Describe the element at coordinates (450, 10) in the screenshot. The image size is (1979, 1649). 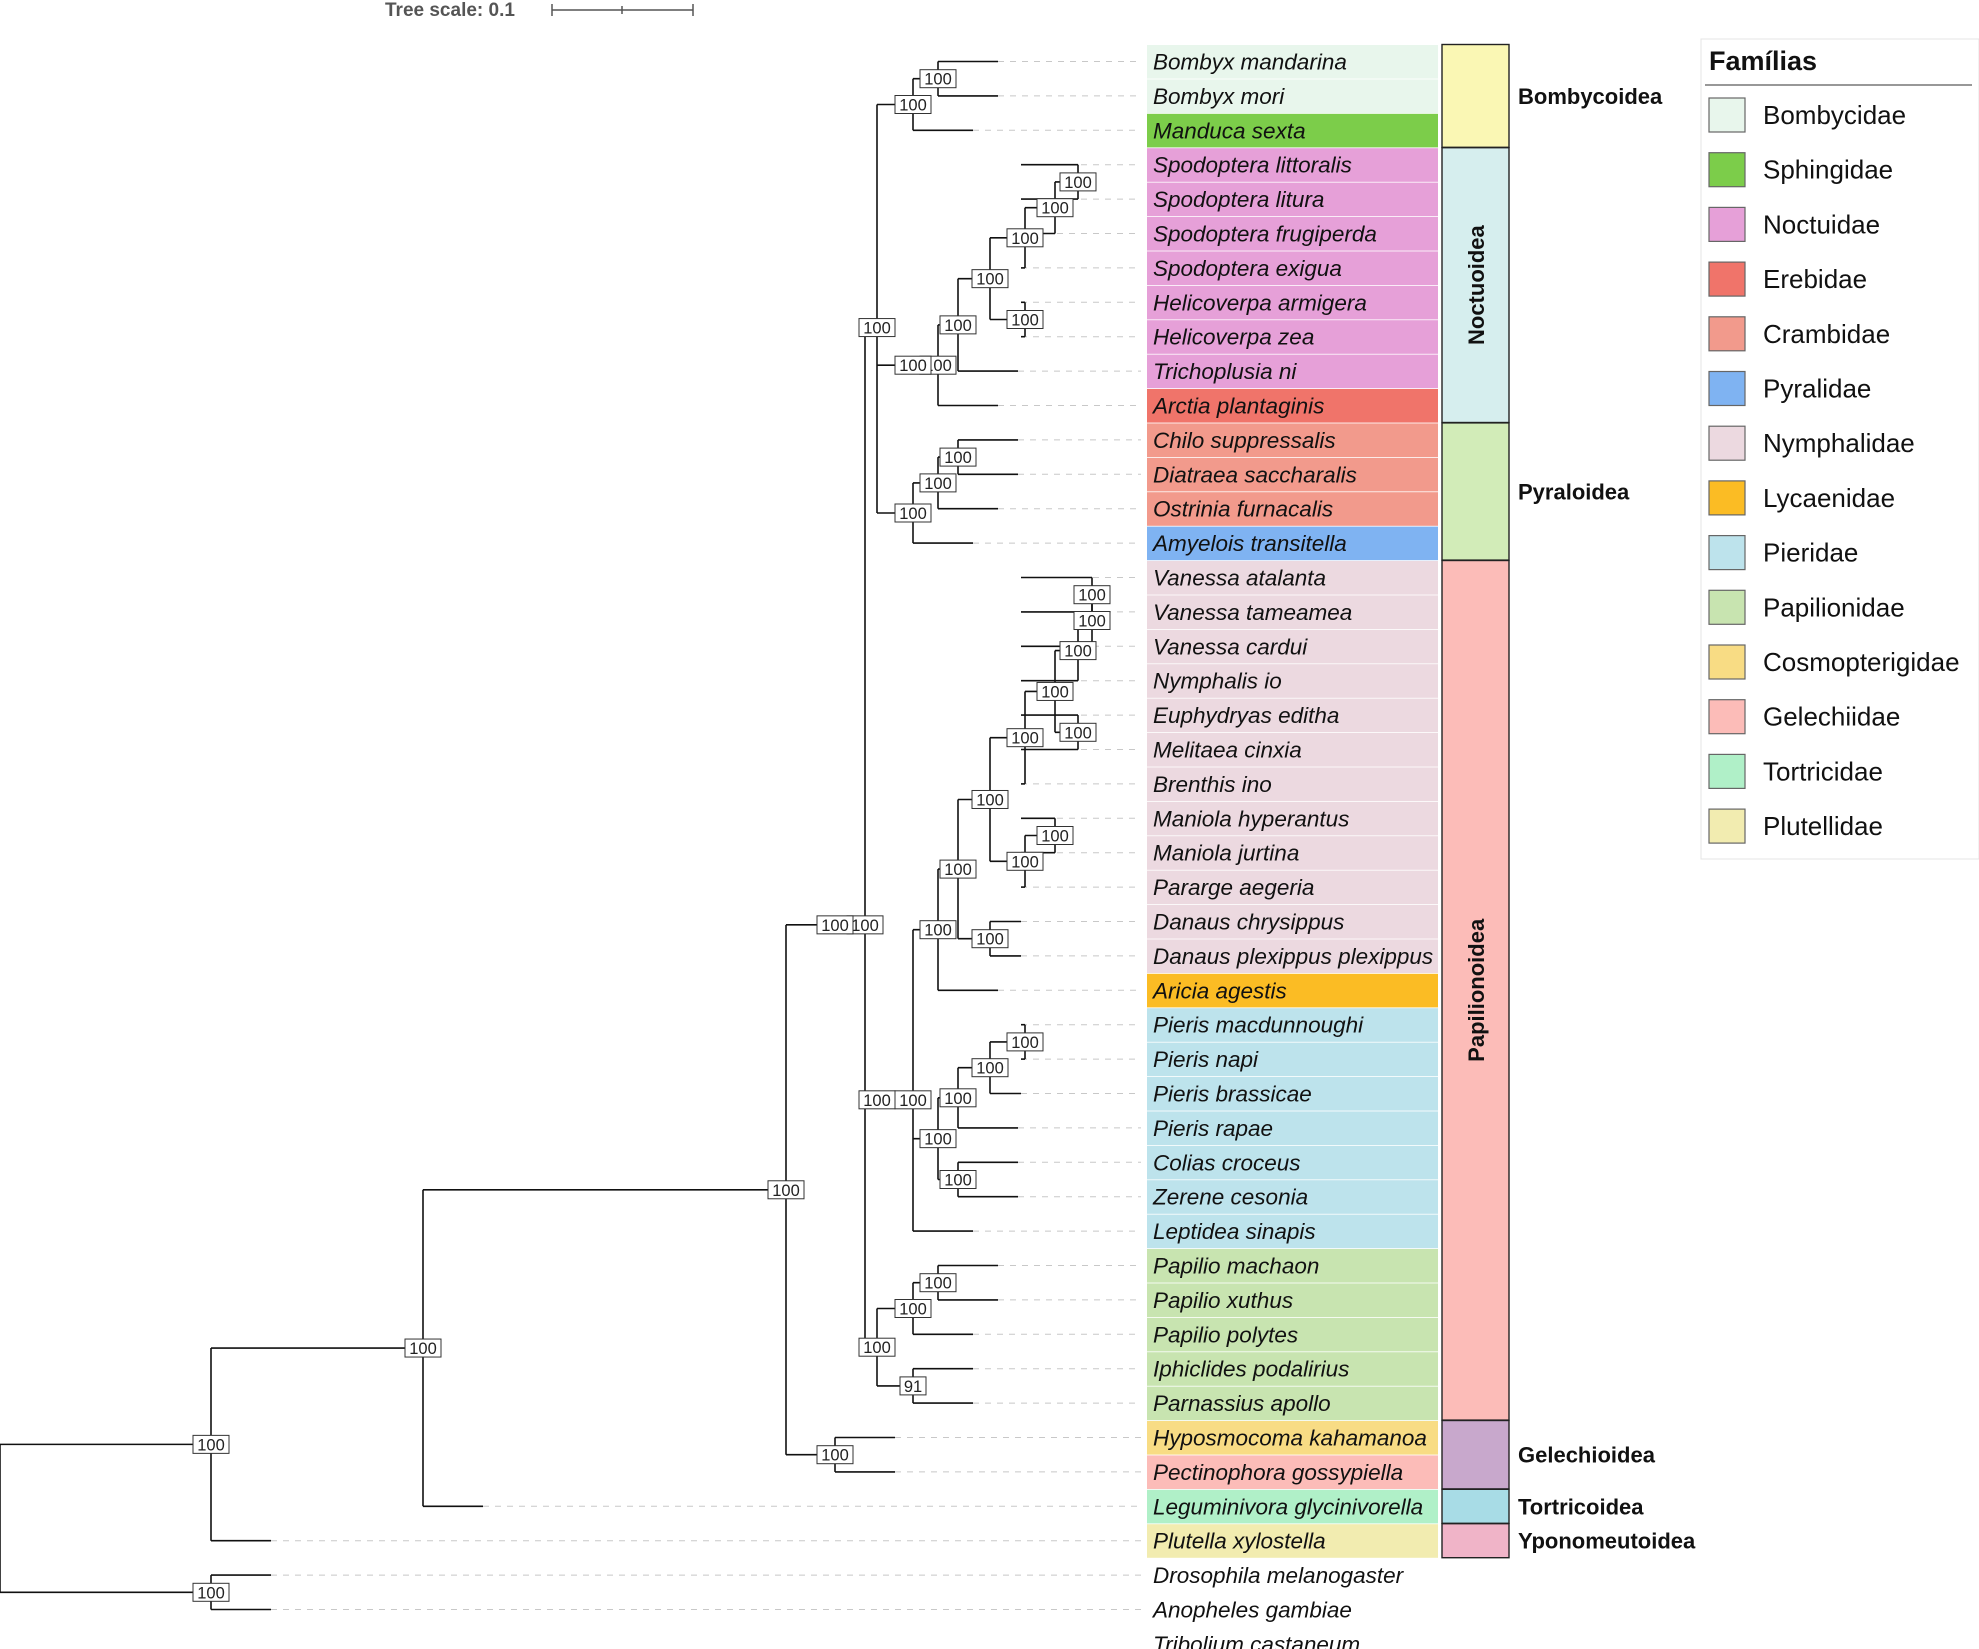
I see `tree-scale-label: Tree scale: 0.1` at that location.